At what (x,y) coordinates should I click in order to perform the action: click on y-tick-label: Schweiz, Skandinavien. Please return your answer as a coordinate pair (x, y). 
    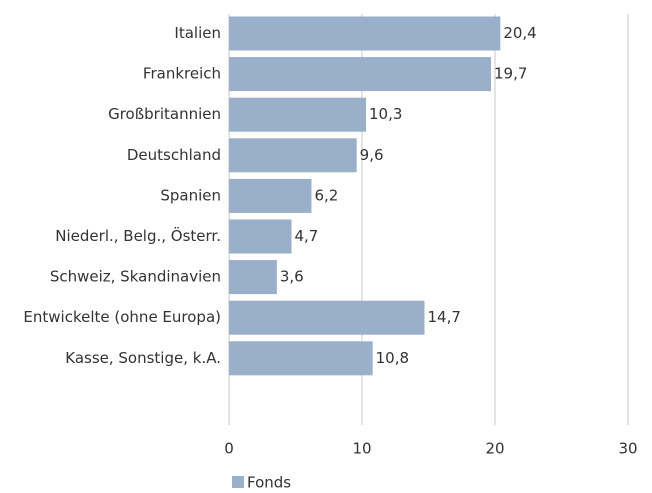
    Looking at the image, I should click on (135, 277).